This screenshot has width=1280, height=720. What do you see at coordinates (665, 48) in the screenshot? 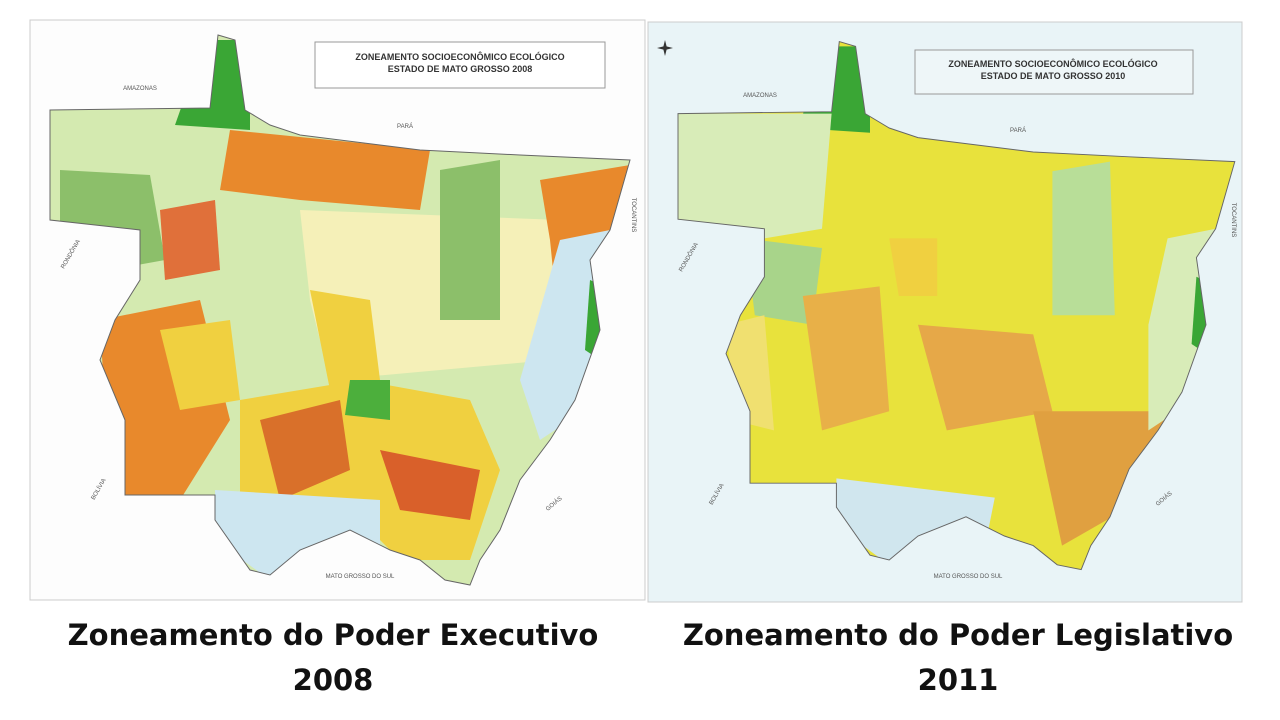
I see `compass` at bounding box center [665, 48].